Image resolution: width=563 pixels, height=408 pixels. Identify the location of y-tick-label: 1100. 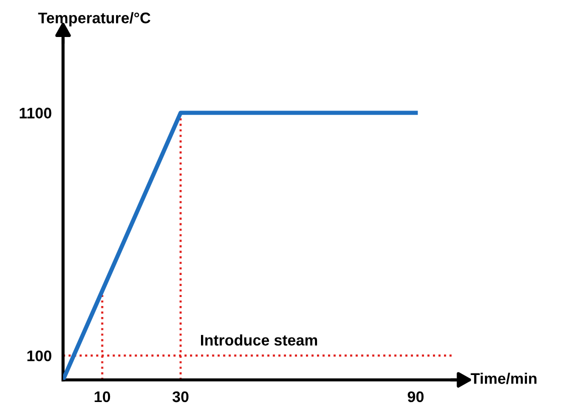
(36, 113).